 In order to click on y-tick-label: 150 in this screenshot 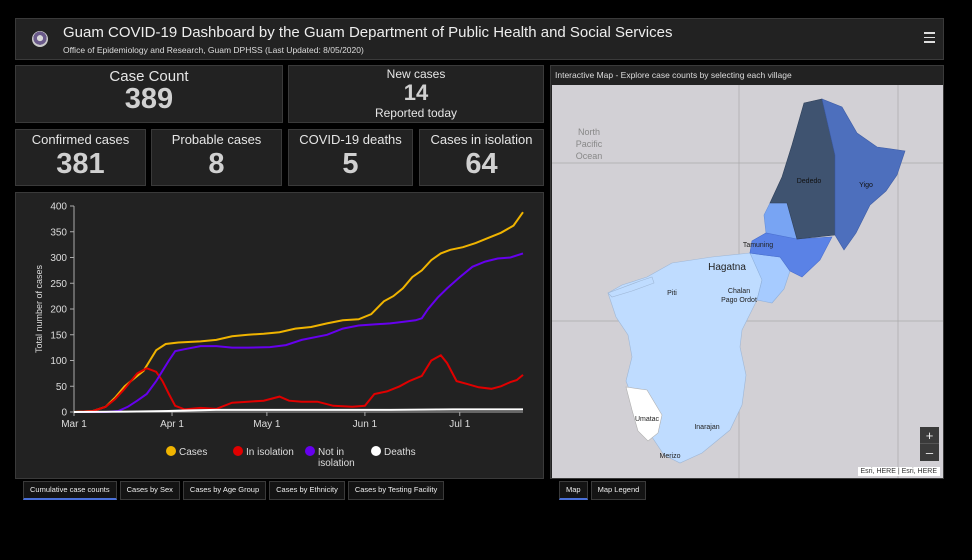, I will do `click(58, 335)`.